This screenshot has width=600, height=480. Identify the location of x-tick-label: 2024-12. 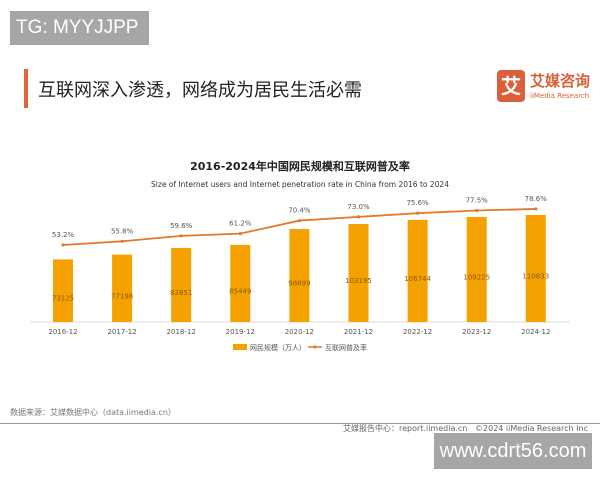
(535, 332).